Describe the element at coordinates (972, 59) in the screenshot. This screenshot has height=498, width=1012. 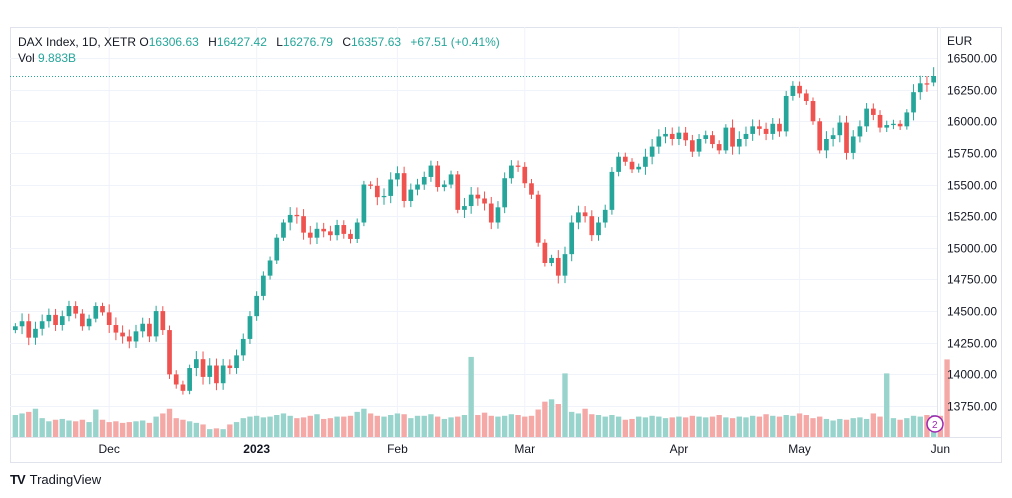
I see `price-tick-label: 16500.00` at that location.